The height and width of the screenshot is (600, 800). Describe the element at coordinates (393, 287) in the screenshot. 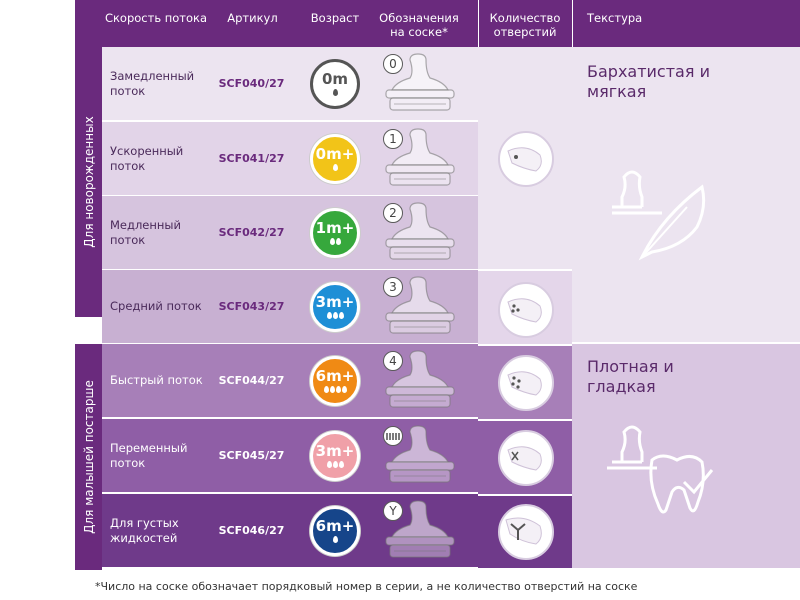

I see `nipple-mark-badge: 3` at that location.